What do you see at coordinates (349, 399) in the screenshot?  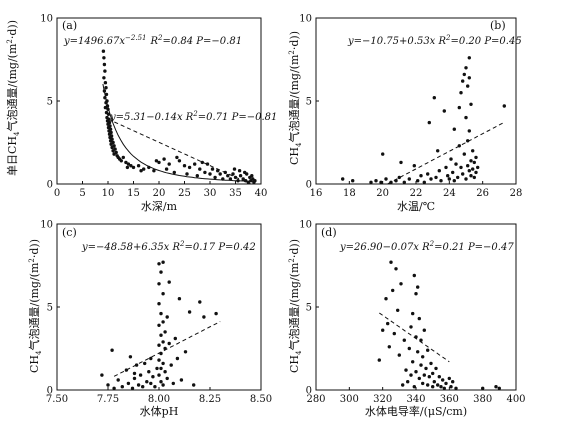 I see `xtick-label-d: 300` at bounding box center [349, 399].